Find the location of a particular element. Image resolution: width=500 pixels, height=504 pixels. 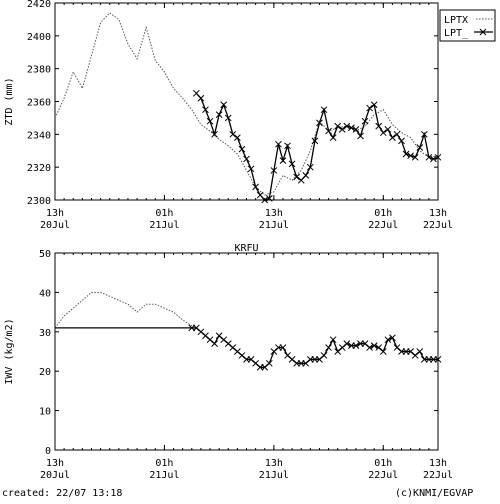

chart1-legend-box is located at coordinates (467, 25).